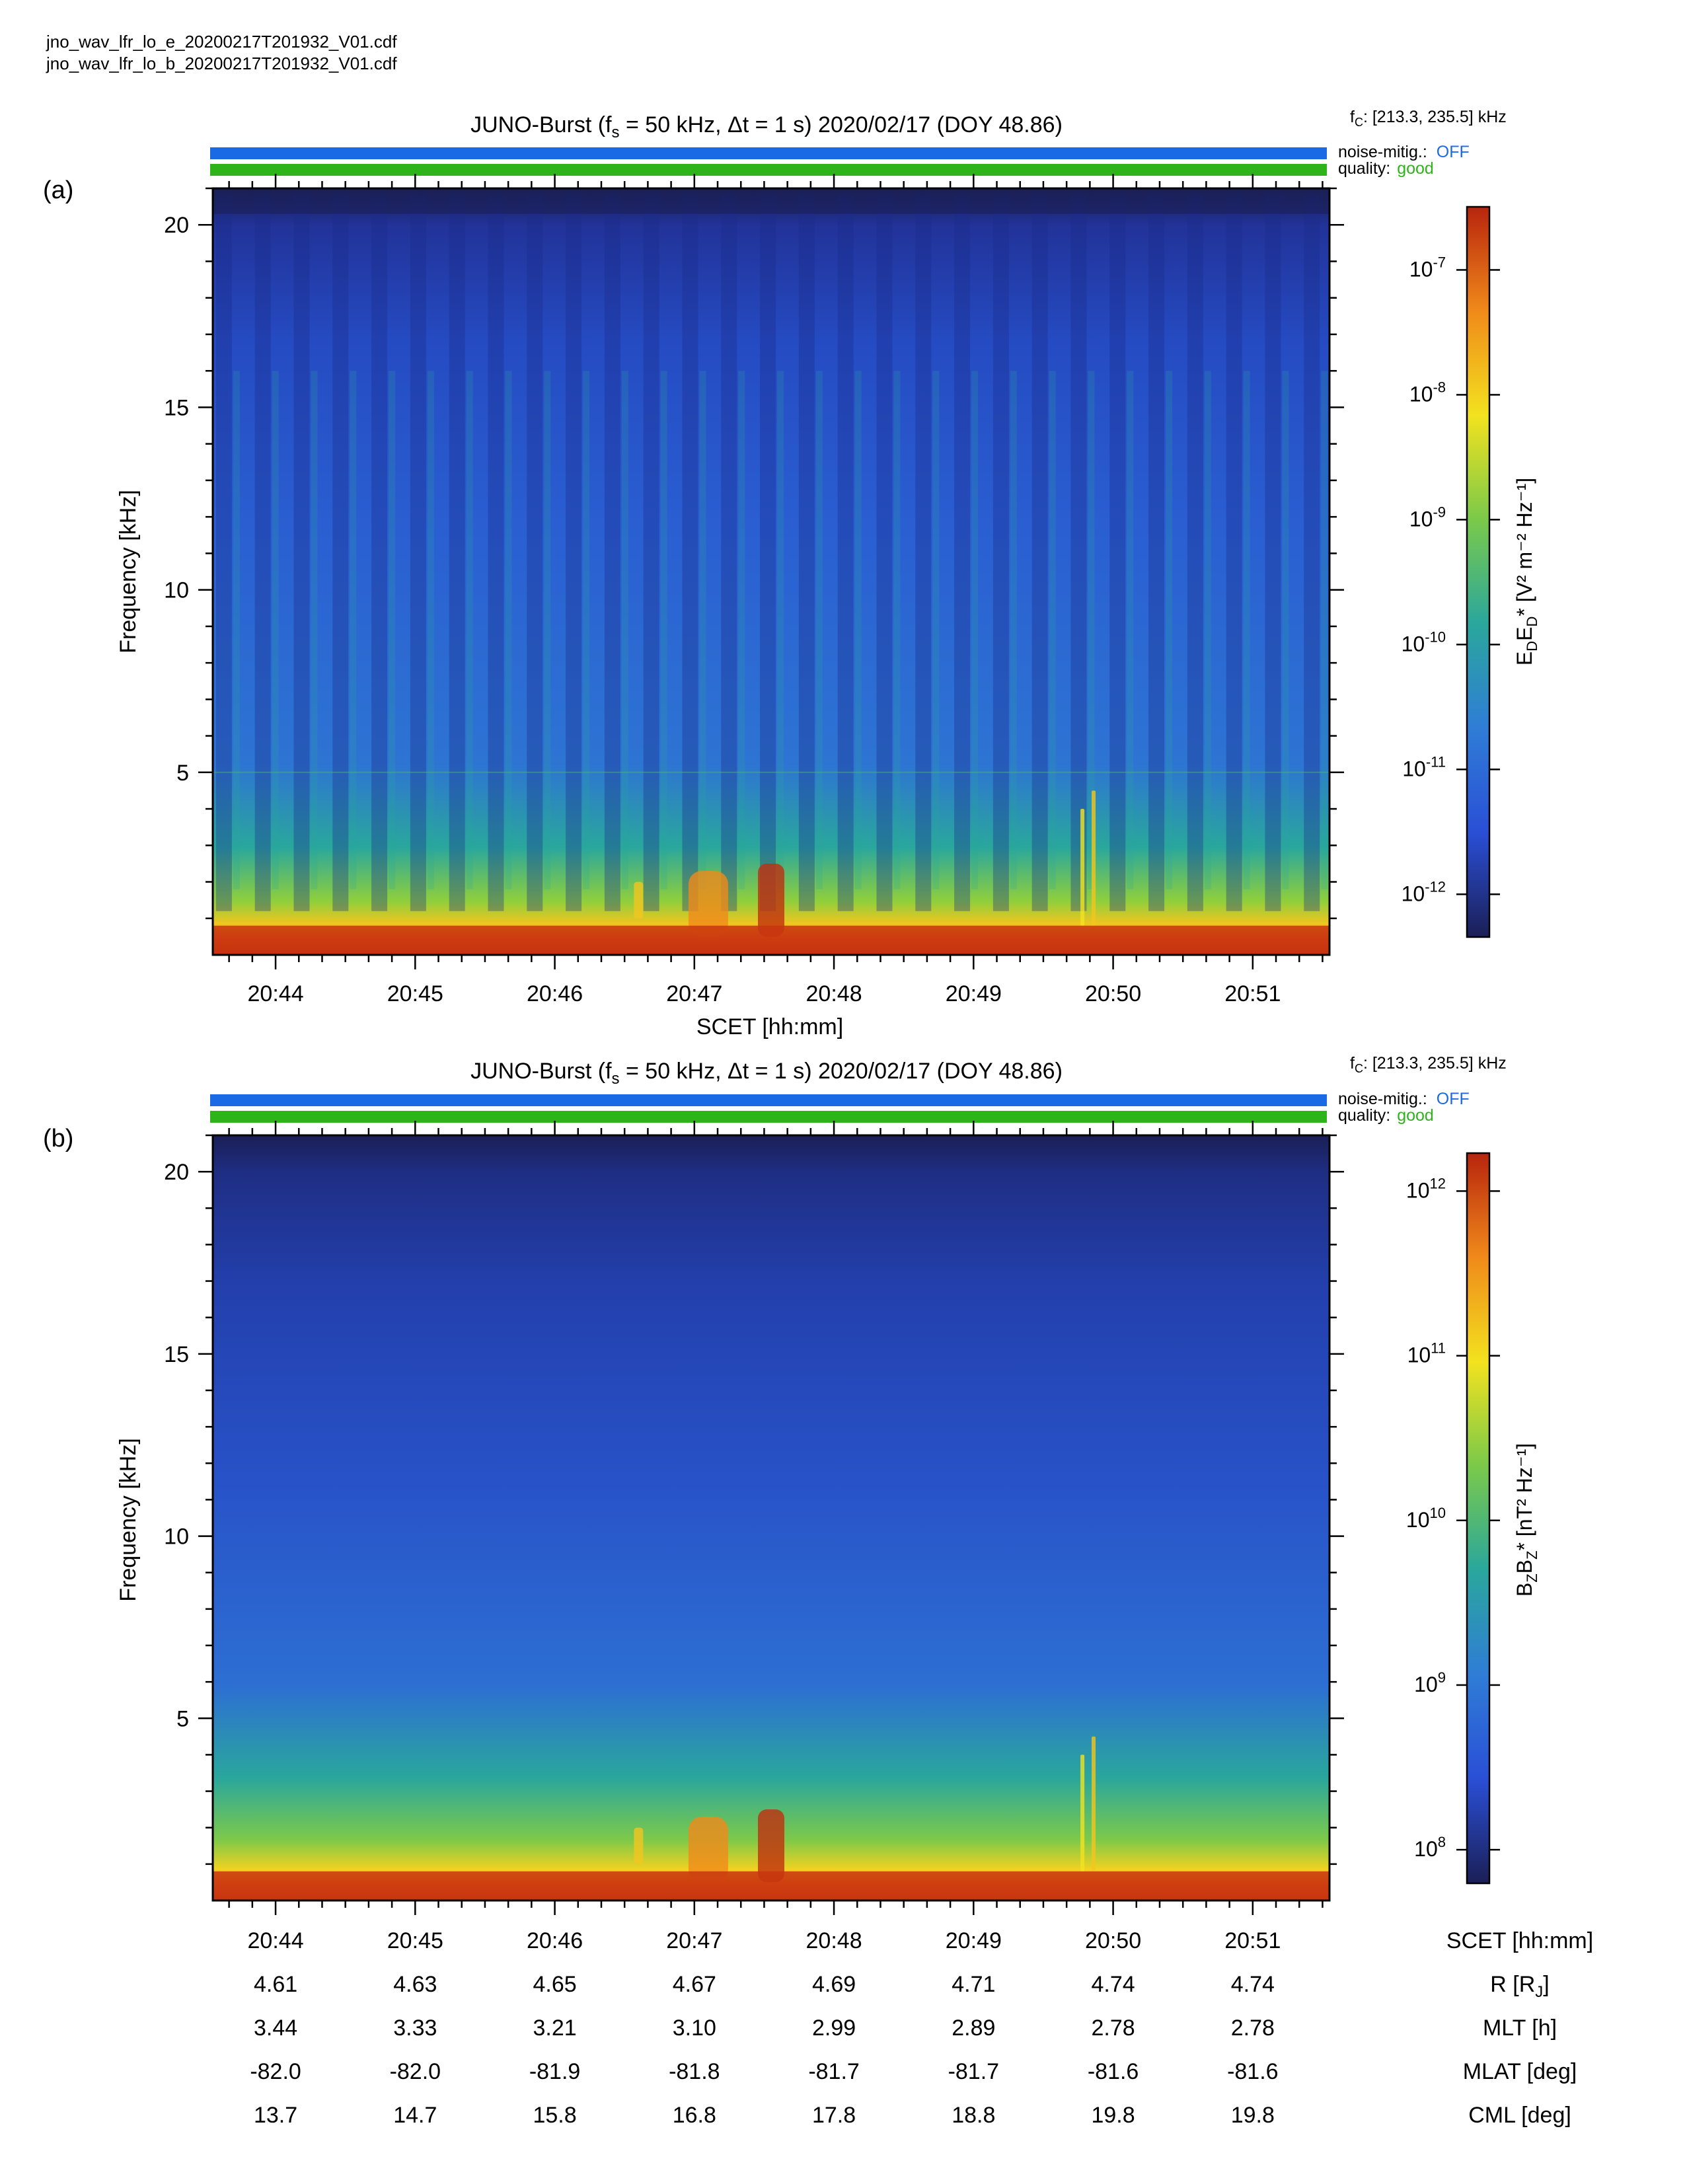 The image size is (1685, 2184). I want to click on ephemeris-value: 19.8, so click(1253, 2115).